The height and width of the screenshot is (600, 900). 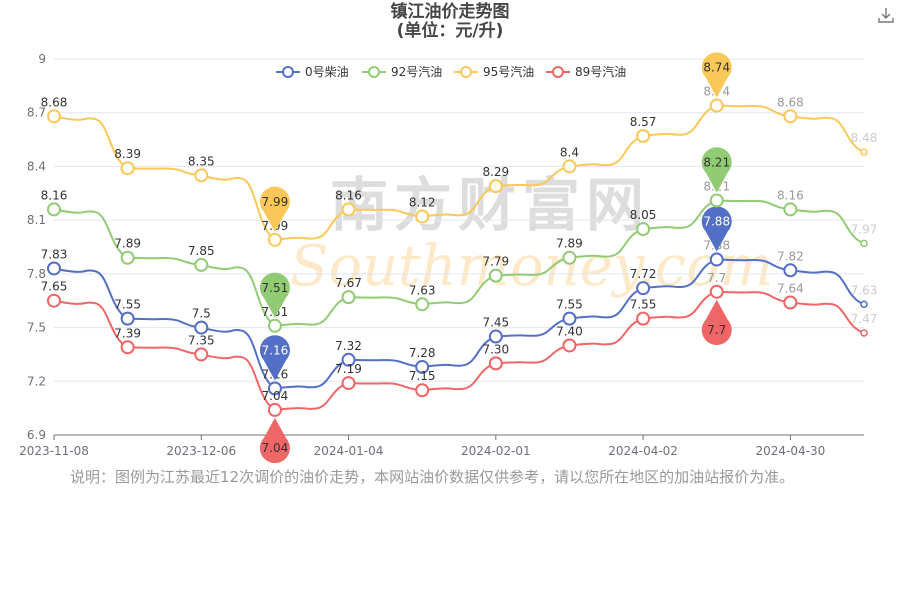 I want to click on watermark-text: 南方财富网, so click(x=490, y=205).